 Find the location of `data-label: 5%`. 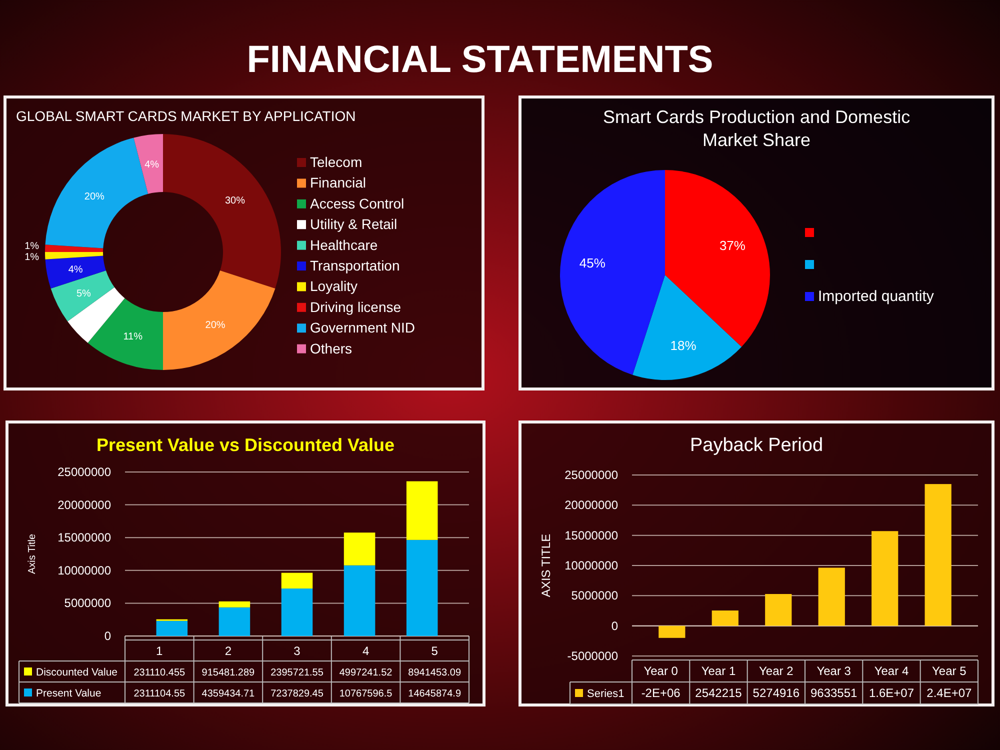

data-label: 5% is located at coordinates (84, 294).